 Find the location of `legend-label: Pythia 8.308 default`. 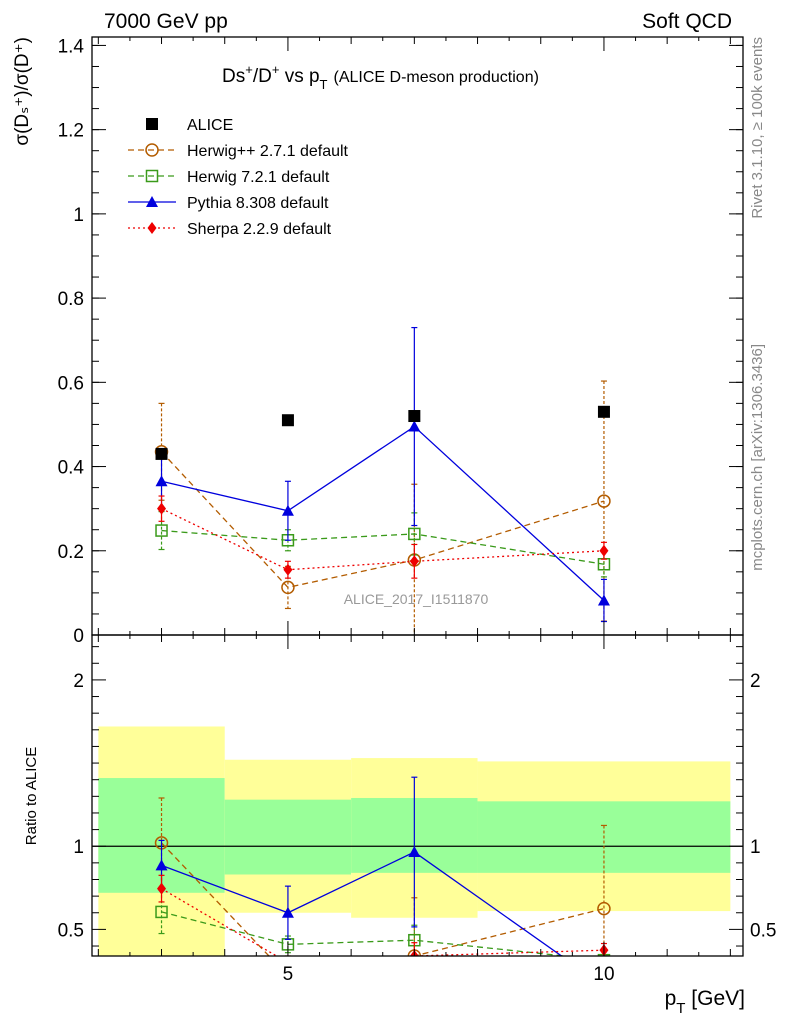

legend-label: Pythia 8.308 default is located at coordinates (258, 203).